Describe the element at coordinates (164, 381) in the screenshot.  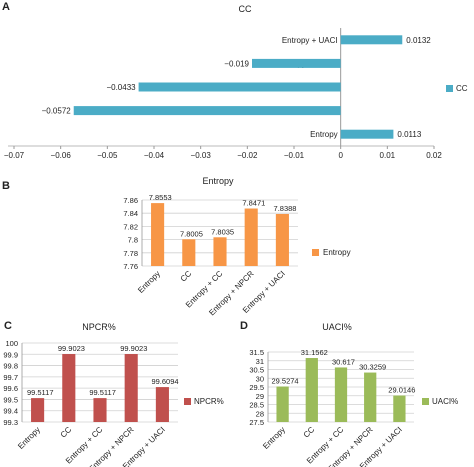
I see `data-label: 99.6094` at that location.